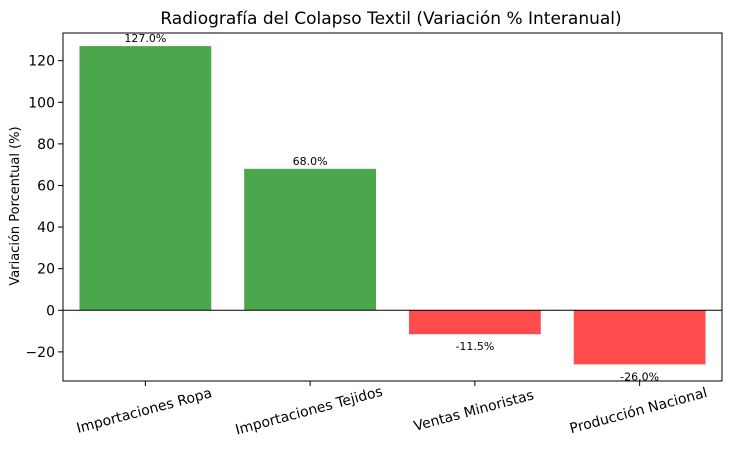 The width and height of the screenshot is (730, 452). Describe the element at coordinates (144, 411) in the screenshot. I see `x-tick-label: Importaciones Ropa` at that location.